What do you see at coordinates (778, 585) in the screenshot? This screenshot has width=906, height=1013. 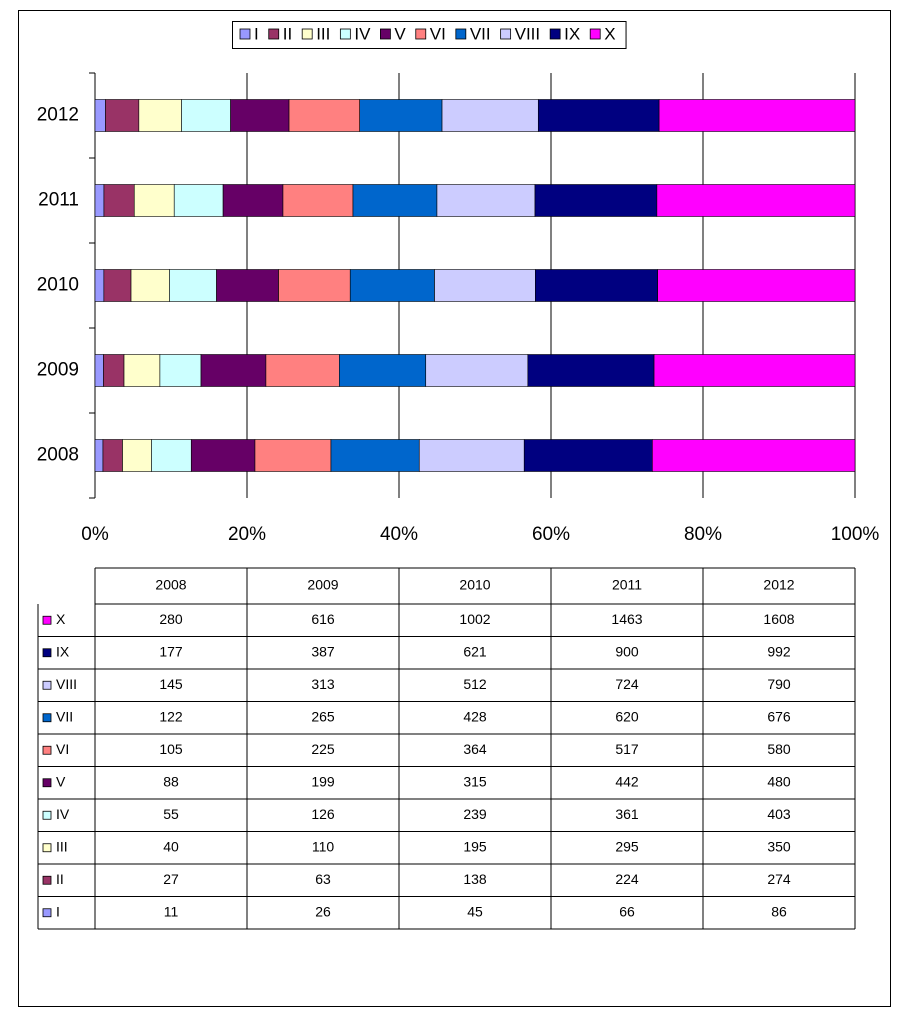 I see `table-header: 2012` at bounding box center [778, 585].